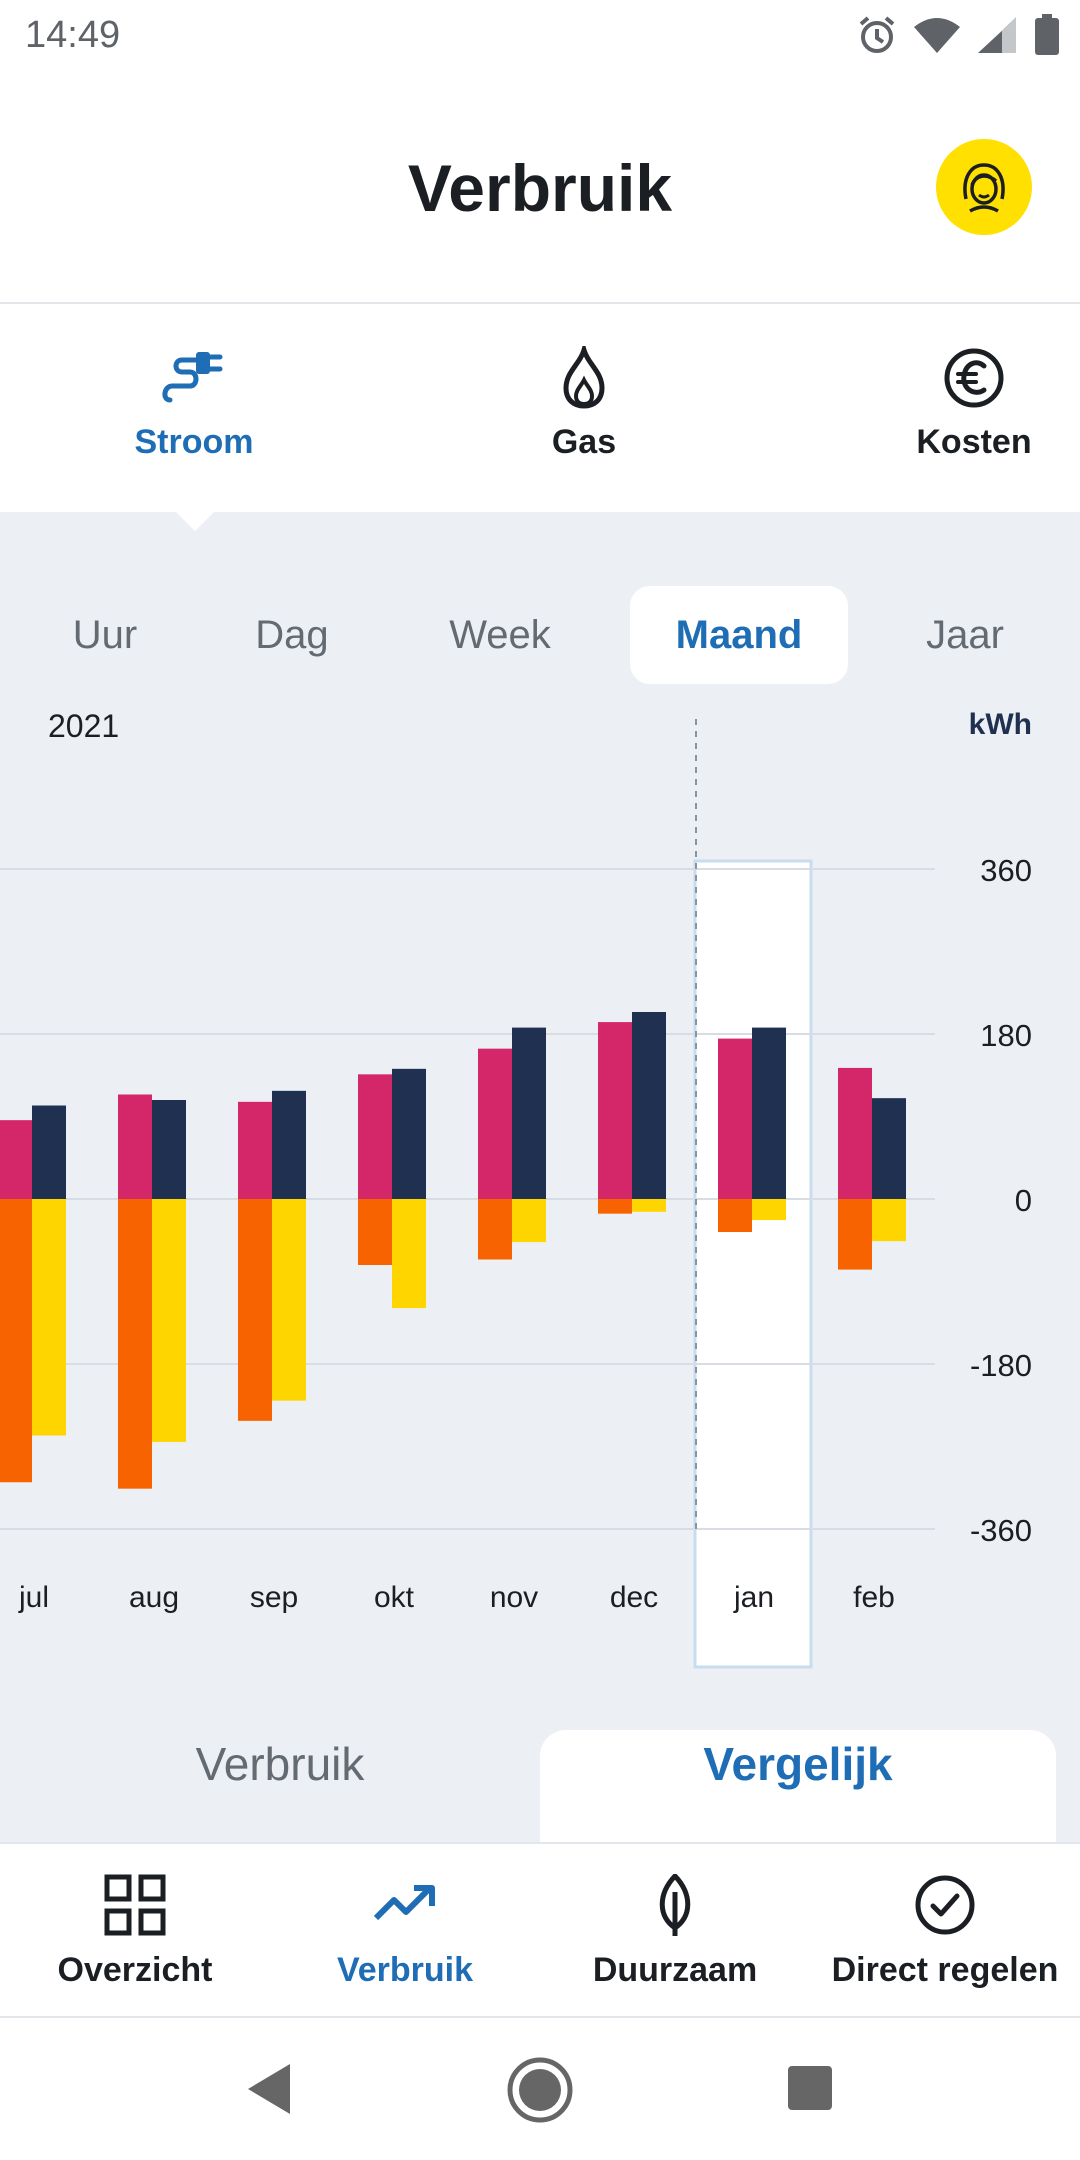 The height and width of the screenshot is (2160, 1080). I want to click on nav-verbruik-label: Verbruik, so click(405, 1970).